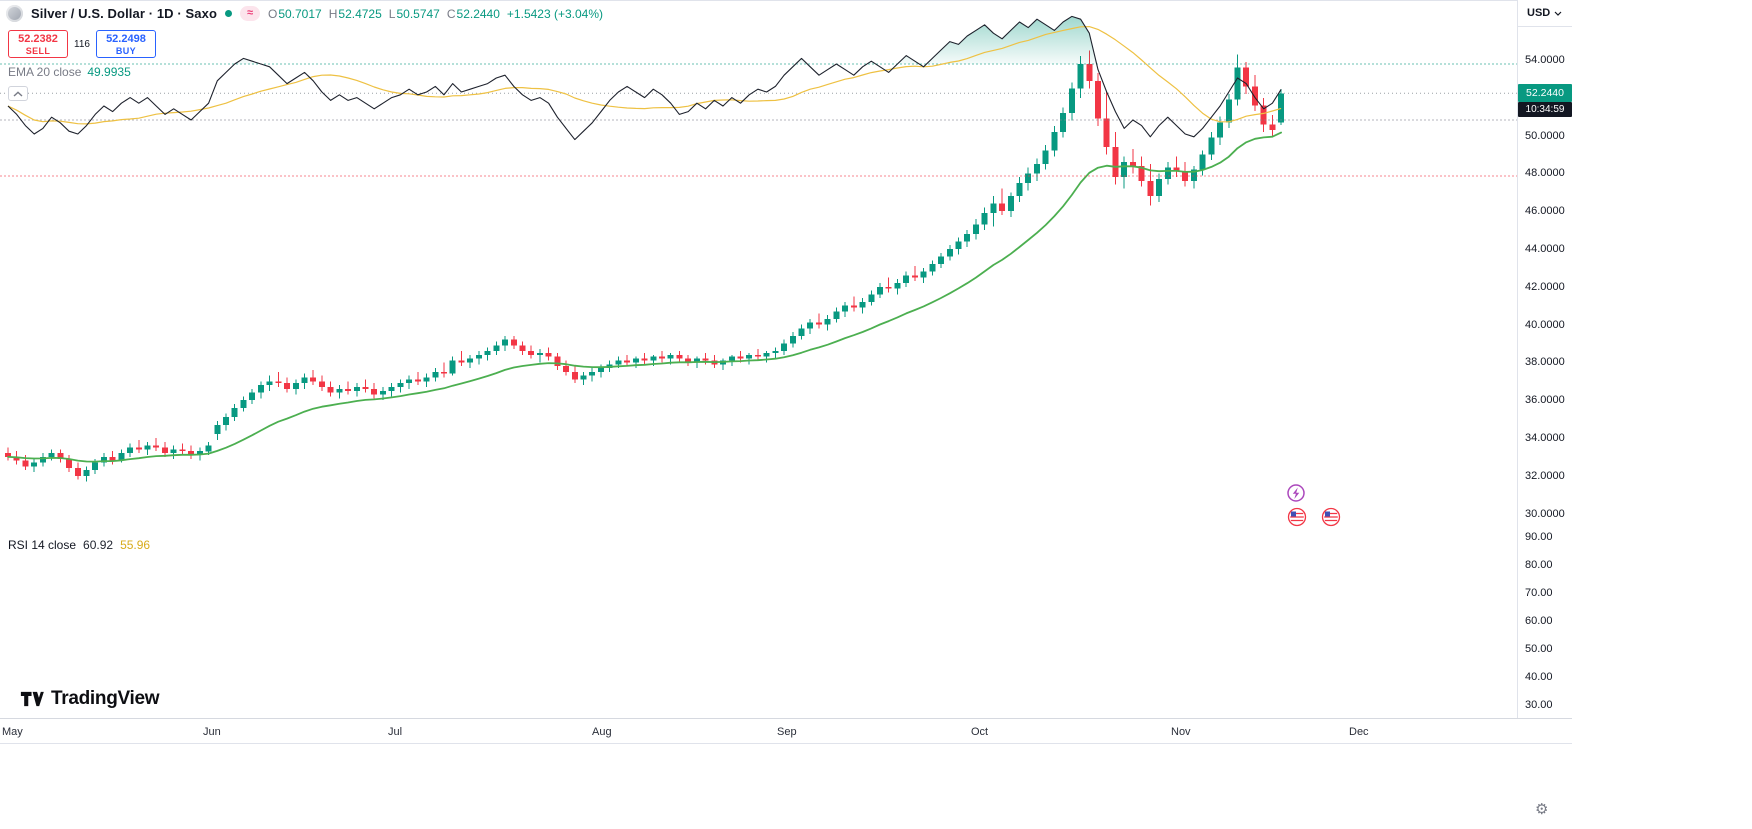  I want to click on time-axis: May Jun Jul Aug Sep Oct Nov Dec, so click(786, 731).